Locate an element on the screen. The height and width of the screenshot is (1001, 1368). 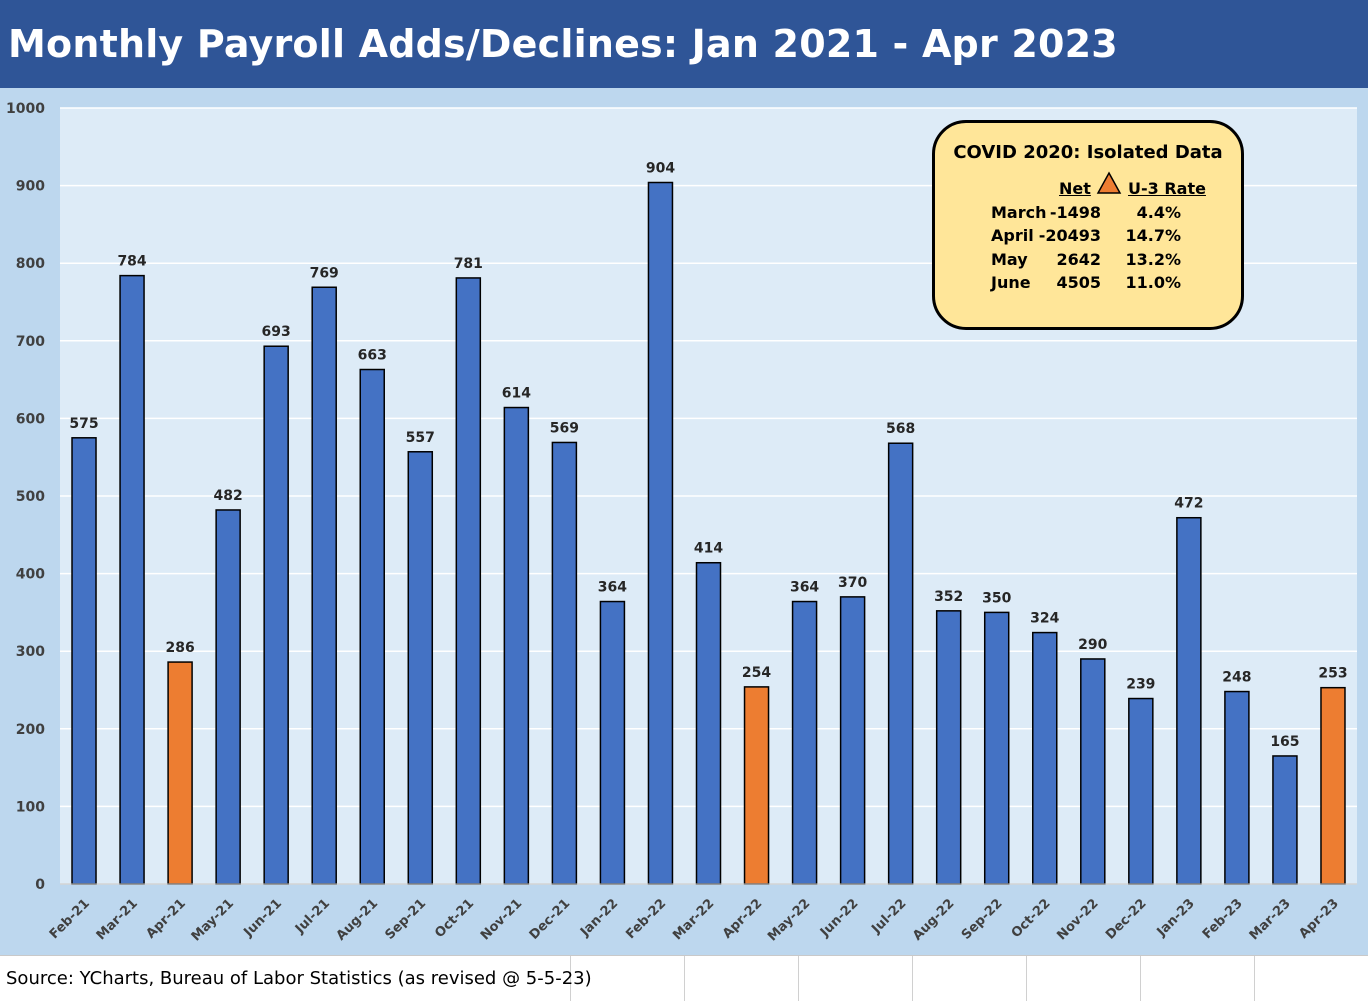
info-month: May is located at coordinates (1009, 259).